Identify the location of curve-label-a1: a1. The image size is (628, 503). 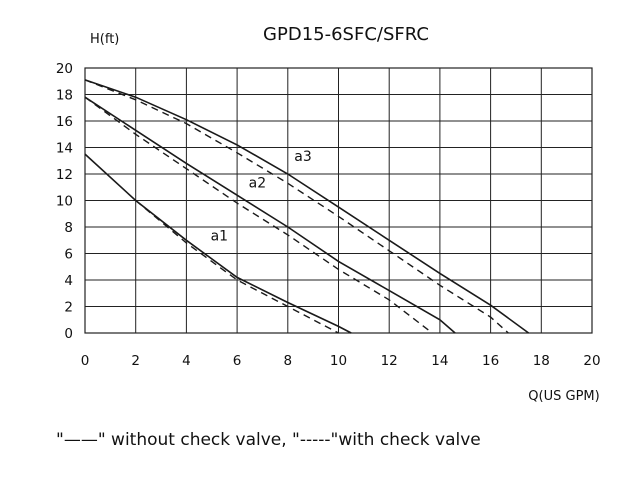
(220, 236).